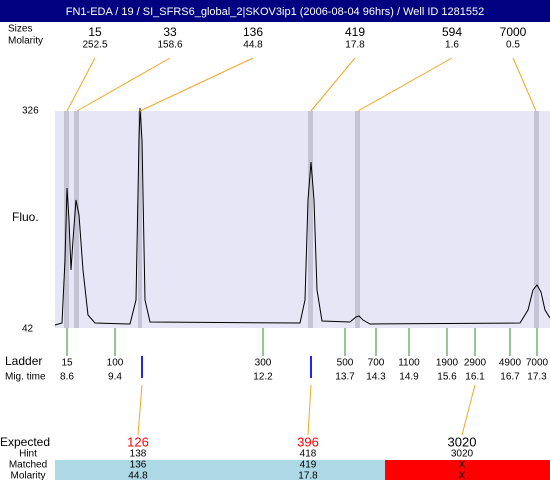 This screenshot has height=485, width=550. I want to click on matched: X, so click(462, 465).